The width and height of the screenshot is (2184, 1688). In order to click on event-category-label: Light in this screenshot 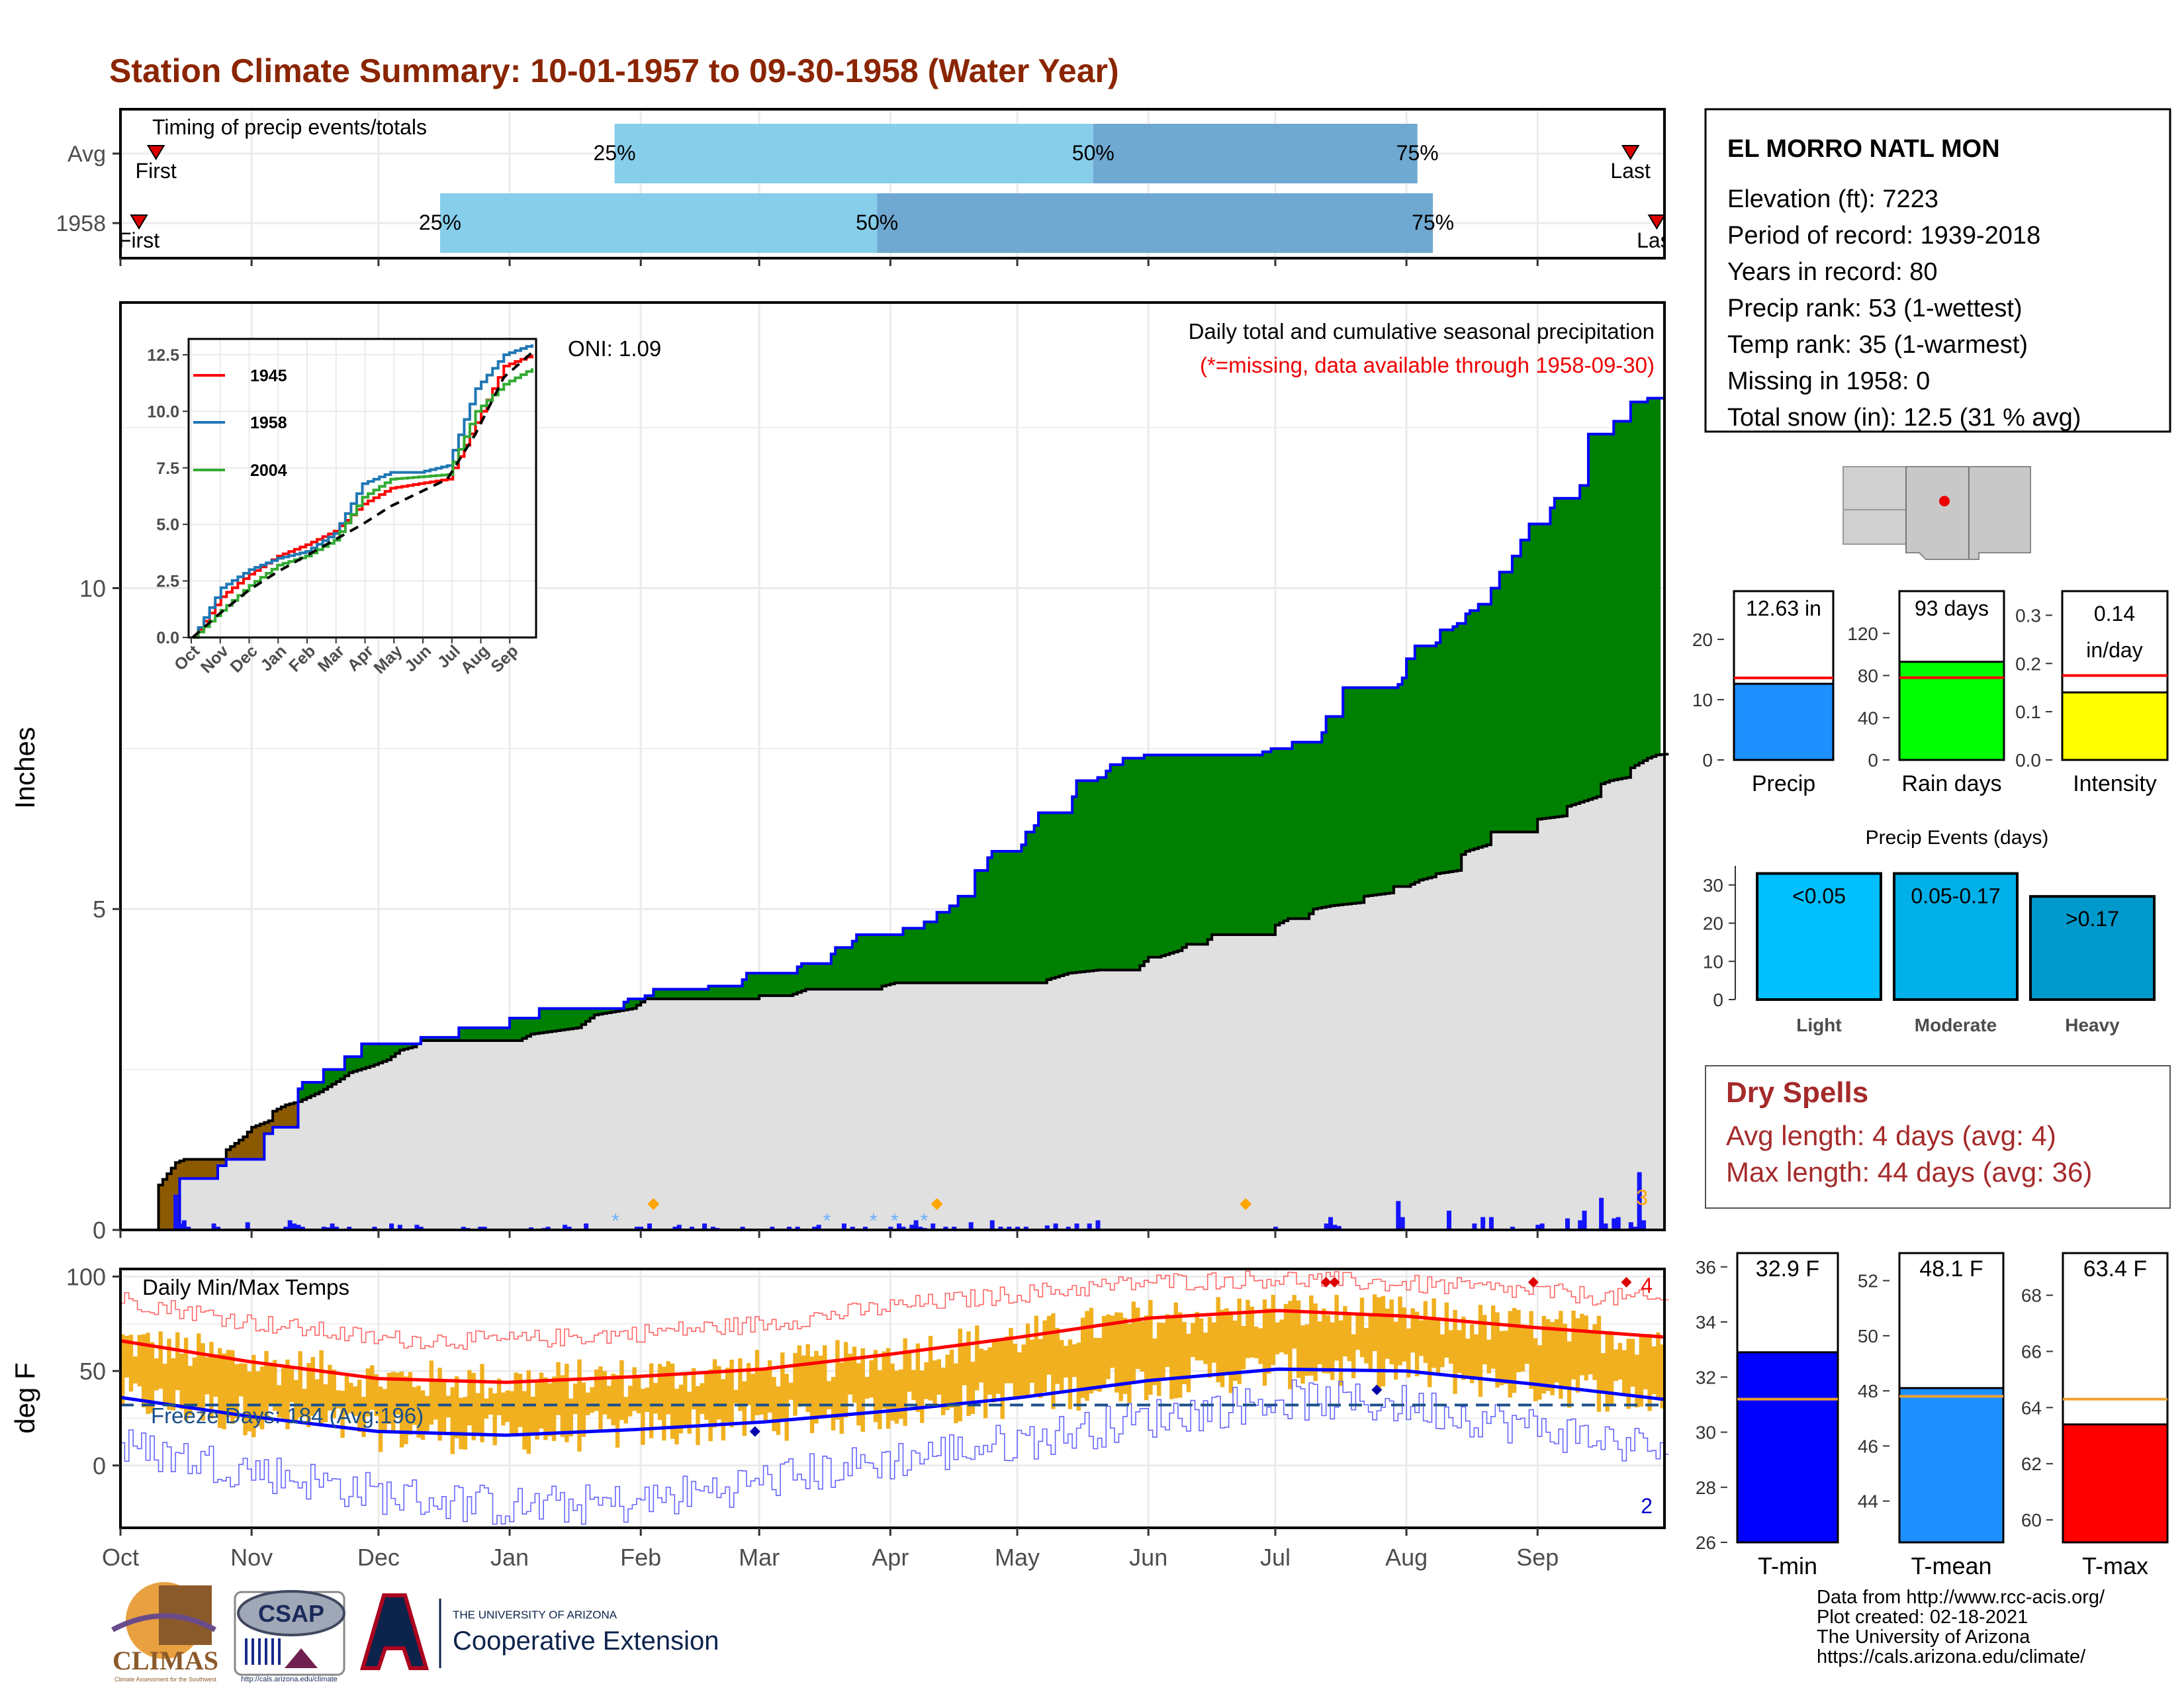, I will do `click(1818, 1025)`.